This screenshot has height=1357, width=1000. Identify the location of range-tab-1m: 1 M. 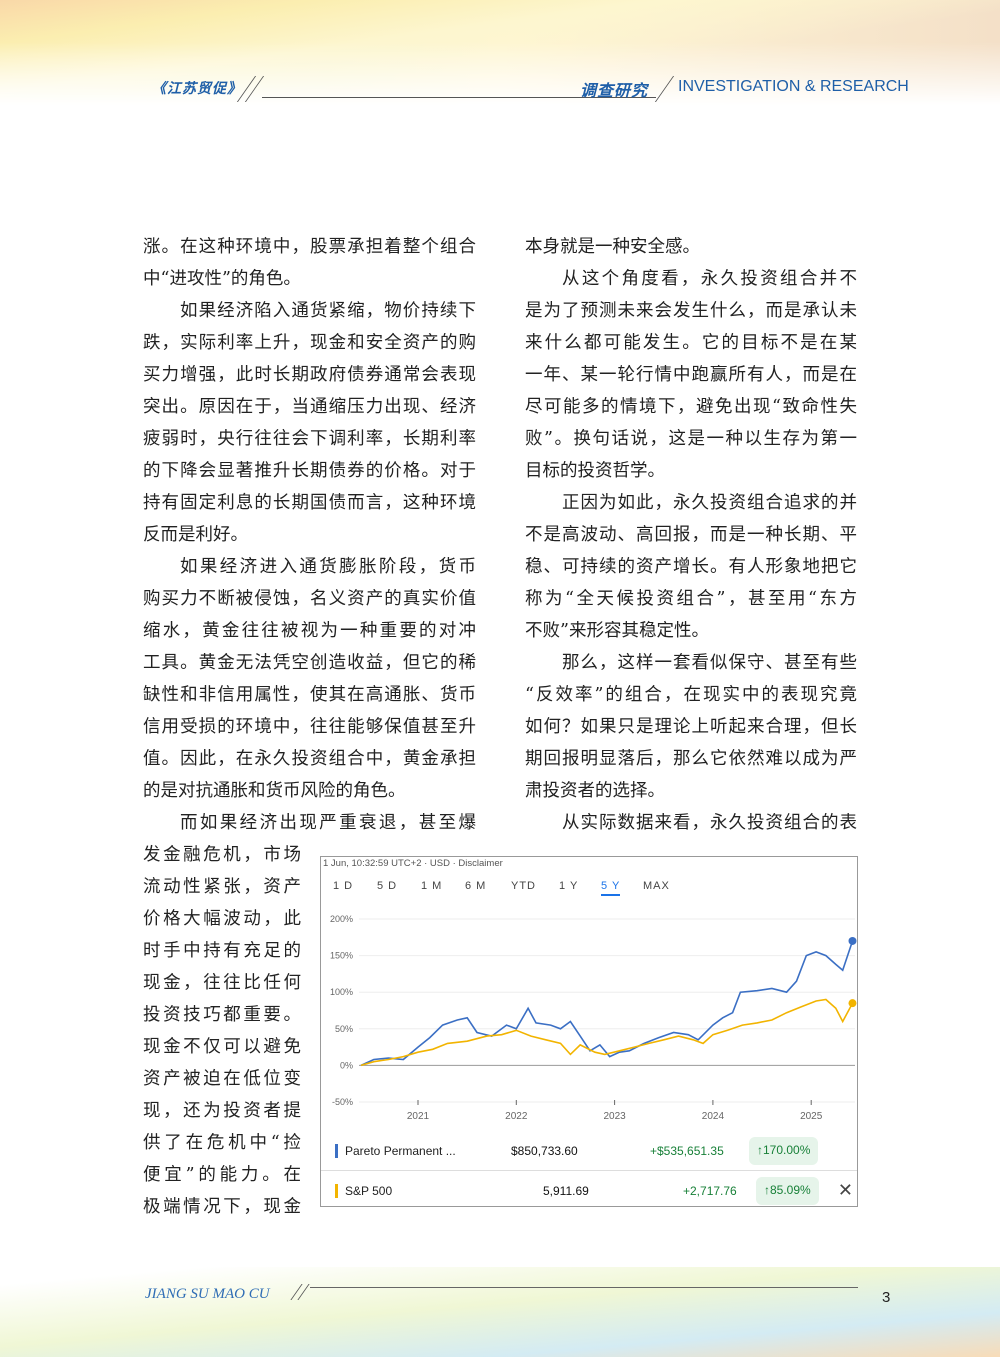
(432, 886).